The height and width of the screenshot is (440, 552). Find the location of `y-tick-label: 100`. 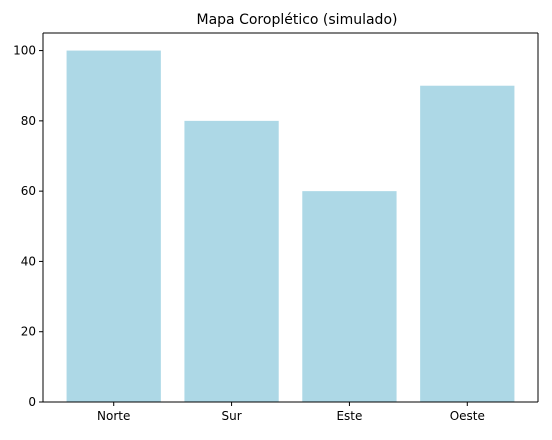

y-tick-label: 100 is located at coordinates (24, 51).